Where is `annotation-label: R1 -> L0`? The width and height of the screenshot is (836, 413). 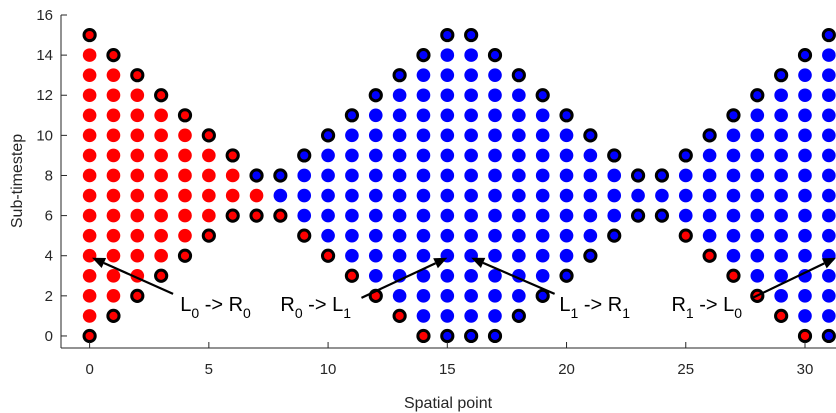 annotation-label: R1 -> L0 is located at coordinates (706, 307).